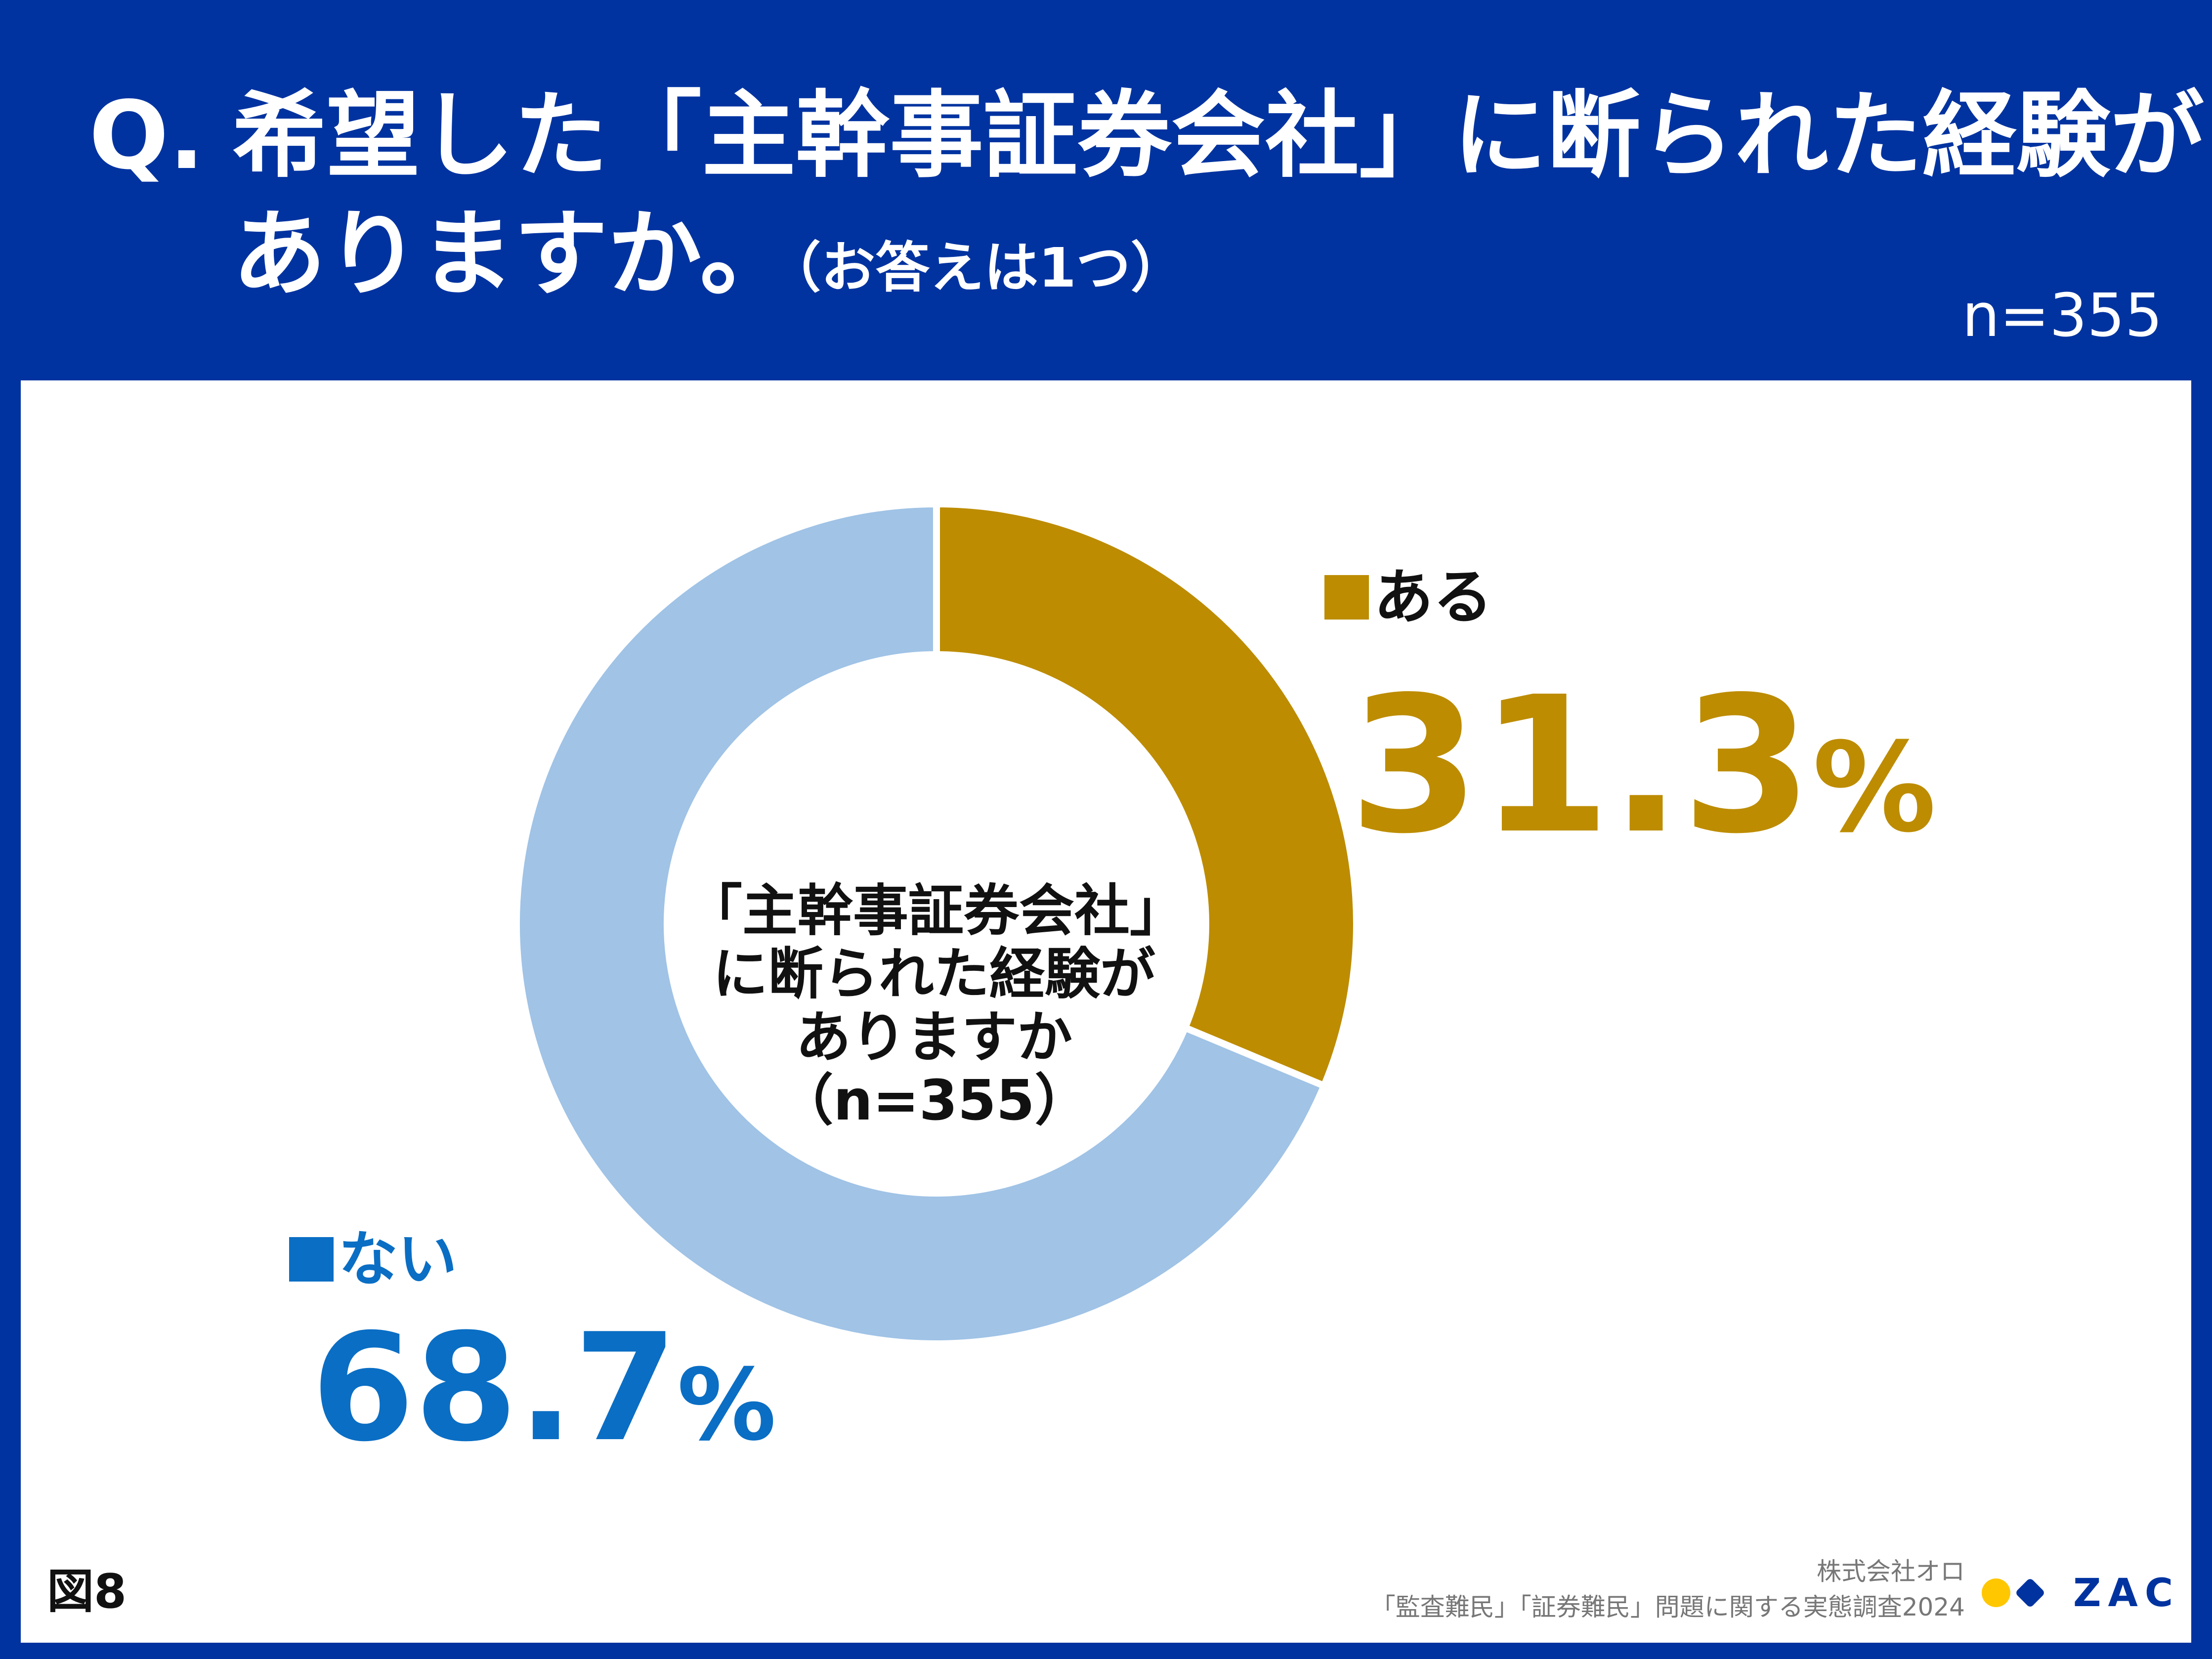  Describe the element at coordinates (147, 135) in the screenshot. I see `question-mark: Q.` at that location.